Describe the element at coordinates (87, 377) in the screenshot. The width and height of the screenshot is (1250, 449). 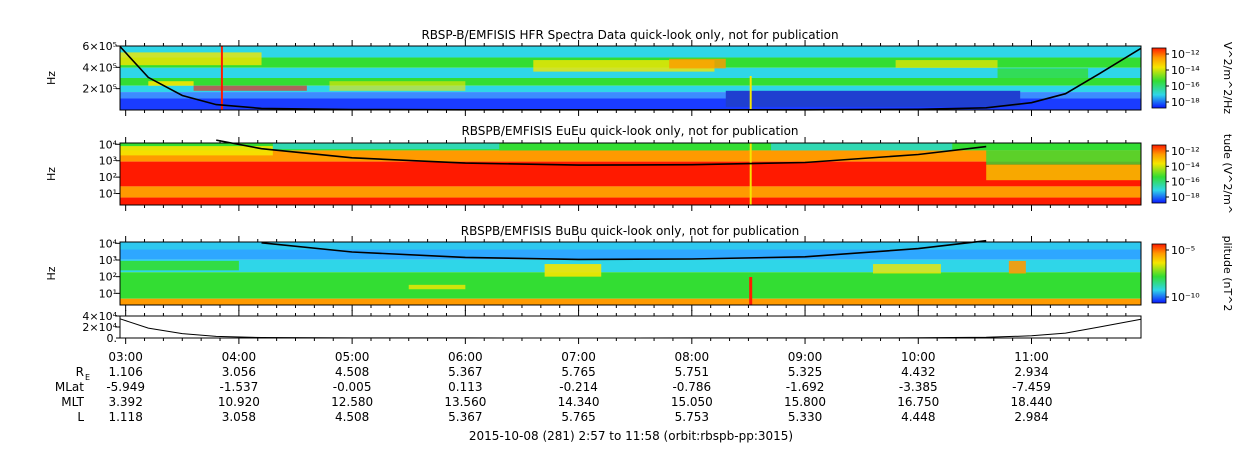
I see `ephemeris-row-subscript: E` at that location.